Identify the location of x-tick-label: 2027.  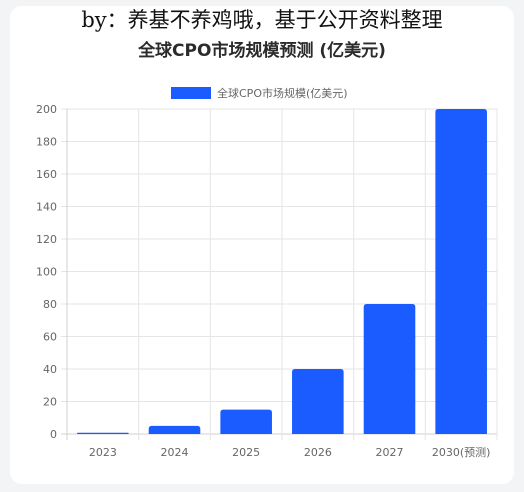
(390, 452).